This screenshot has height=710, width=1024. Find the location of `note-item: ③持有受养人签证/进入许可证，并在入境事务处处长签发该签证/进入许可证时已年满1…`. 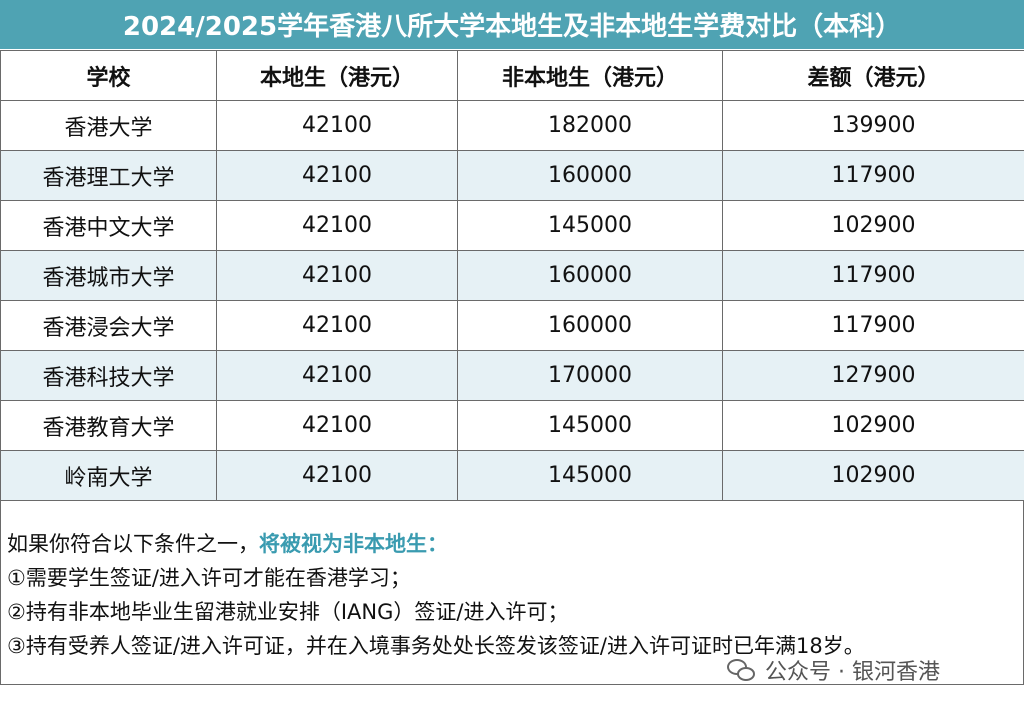

note-item: ③持有受养人签证/进入许可证，并在入境事务处处长签发该签证/进入许可证时已年满1… is located at coordinates (436, 646).